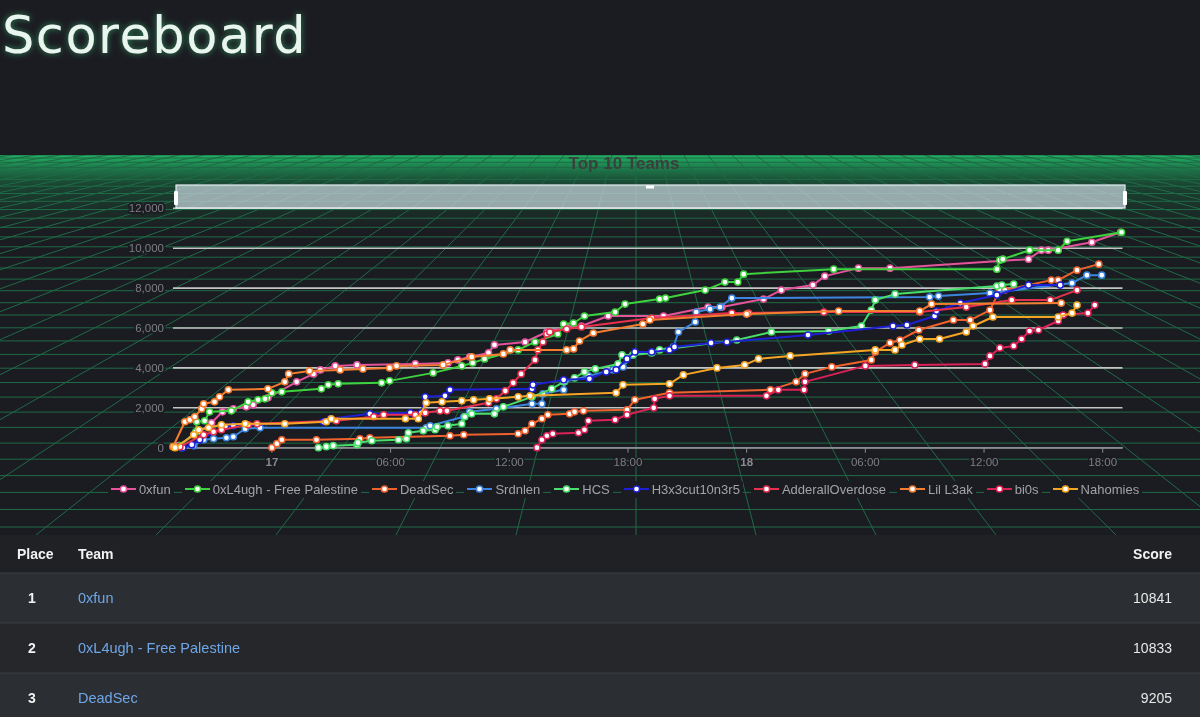  What do you see at coordinates (624, 163) in the screenshot?
I see `chart-subtitle: Top 10 Teams` at bounding box center [624, 163].